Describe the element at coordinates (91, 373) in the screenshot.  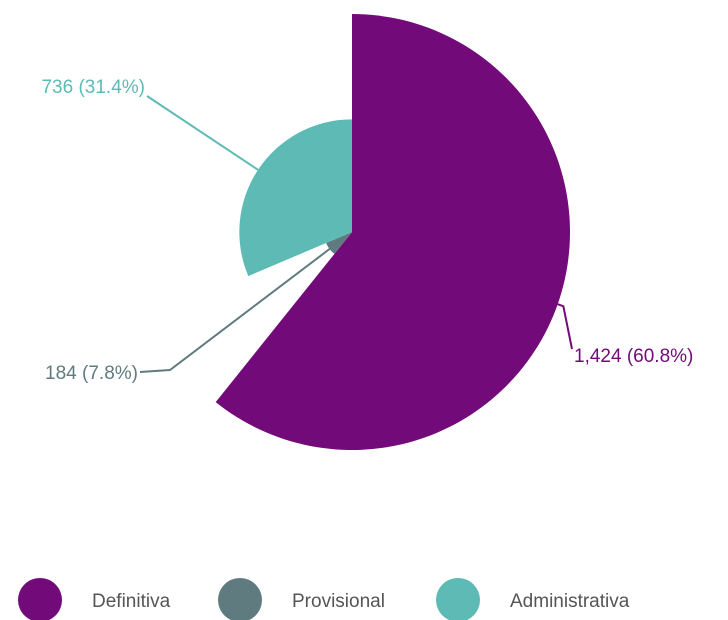
I see `data-label: 184 (7.8%)` at that location.